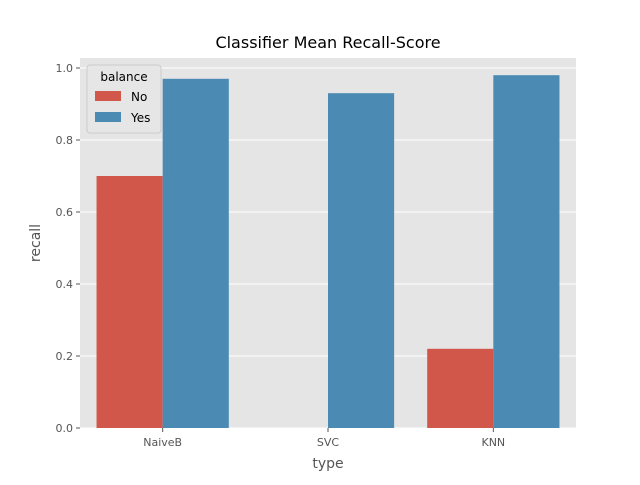  I want to click on y-tick-label: 1.0, so click(65, 68).